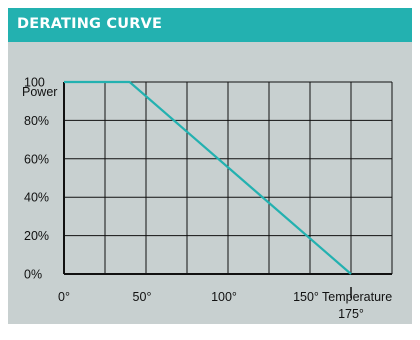 Image resolution: width=420 pixels, height=340 pixels. What do you see at coordinates (306, 297) in the screenshot?
I see `x-tick-label: 150°` at bounding box center [306, 297].